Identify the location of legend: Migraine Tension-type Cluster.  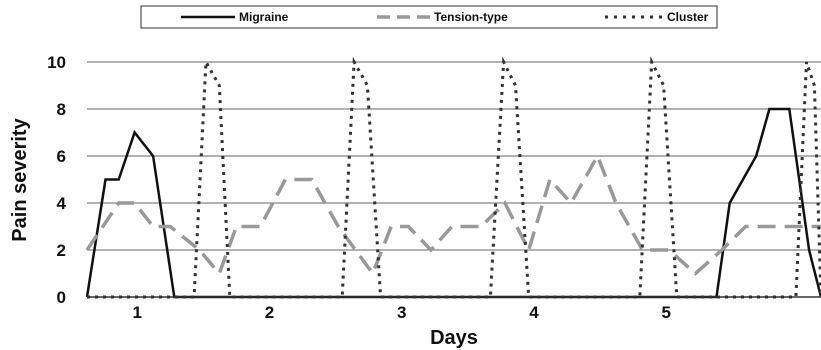
(429, 17).